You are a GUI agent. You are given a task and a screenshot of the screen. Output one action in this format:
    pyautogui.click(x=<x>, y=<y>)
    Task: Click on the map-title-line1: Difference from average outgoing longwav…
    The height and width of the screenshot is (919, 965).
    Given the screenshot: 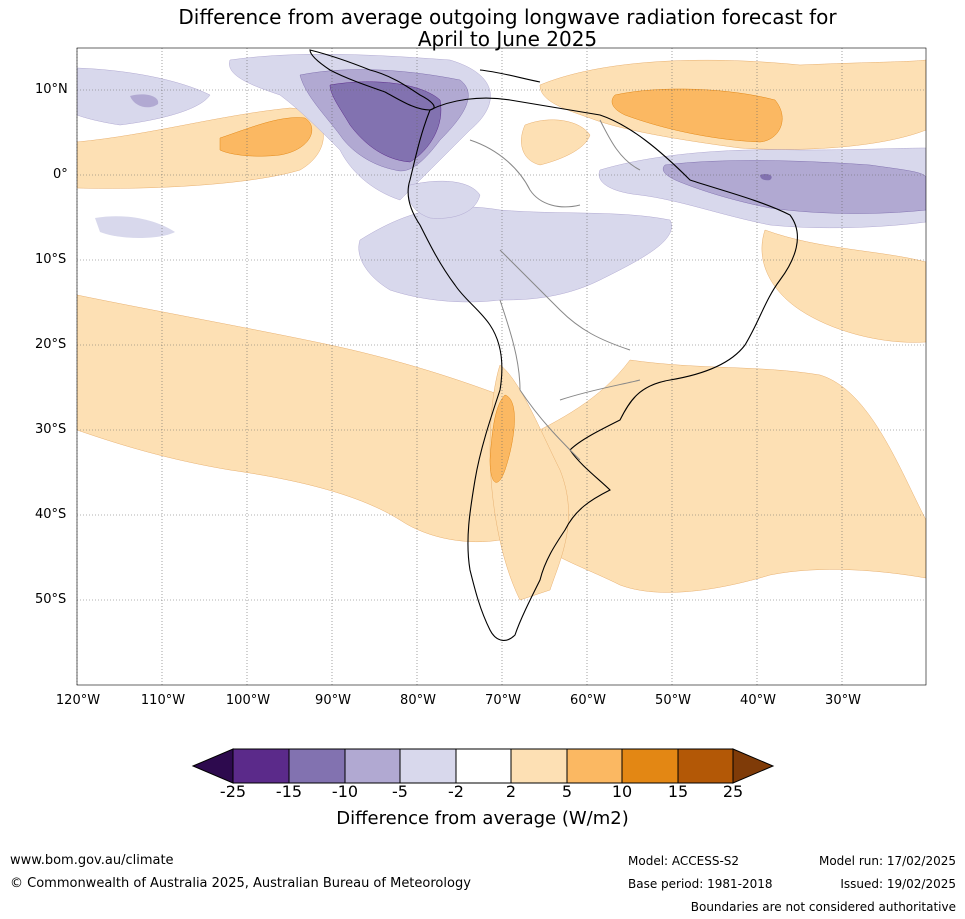 What is the action you would take?
    pyautogui.click(x=507, y=17)
    